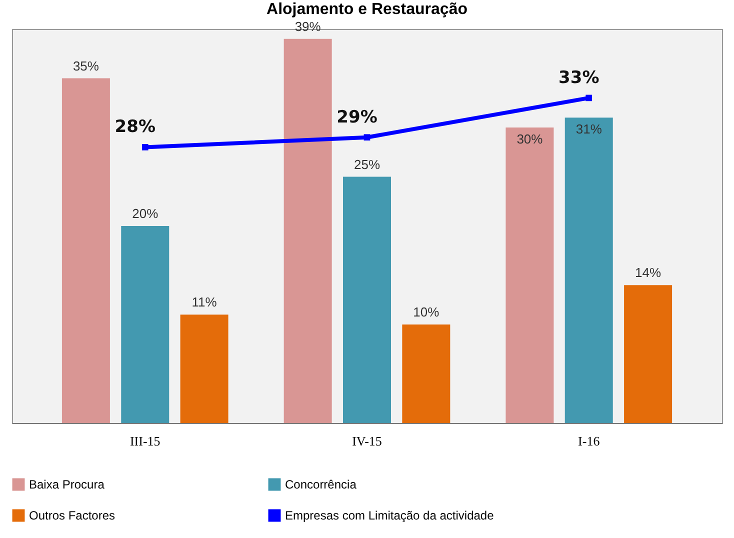 Image resolution: width=734 pixels, height=538 pixels. I want to click on data-label: 31%, so click(589, 129).